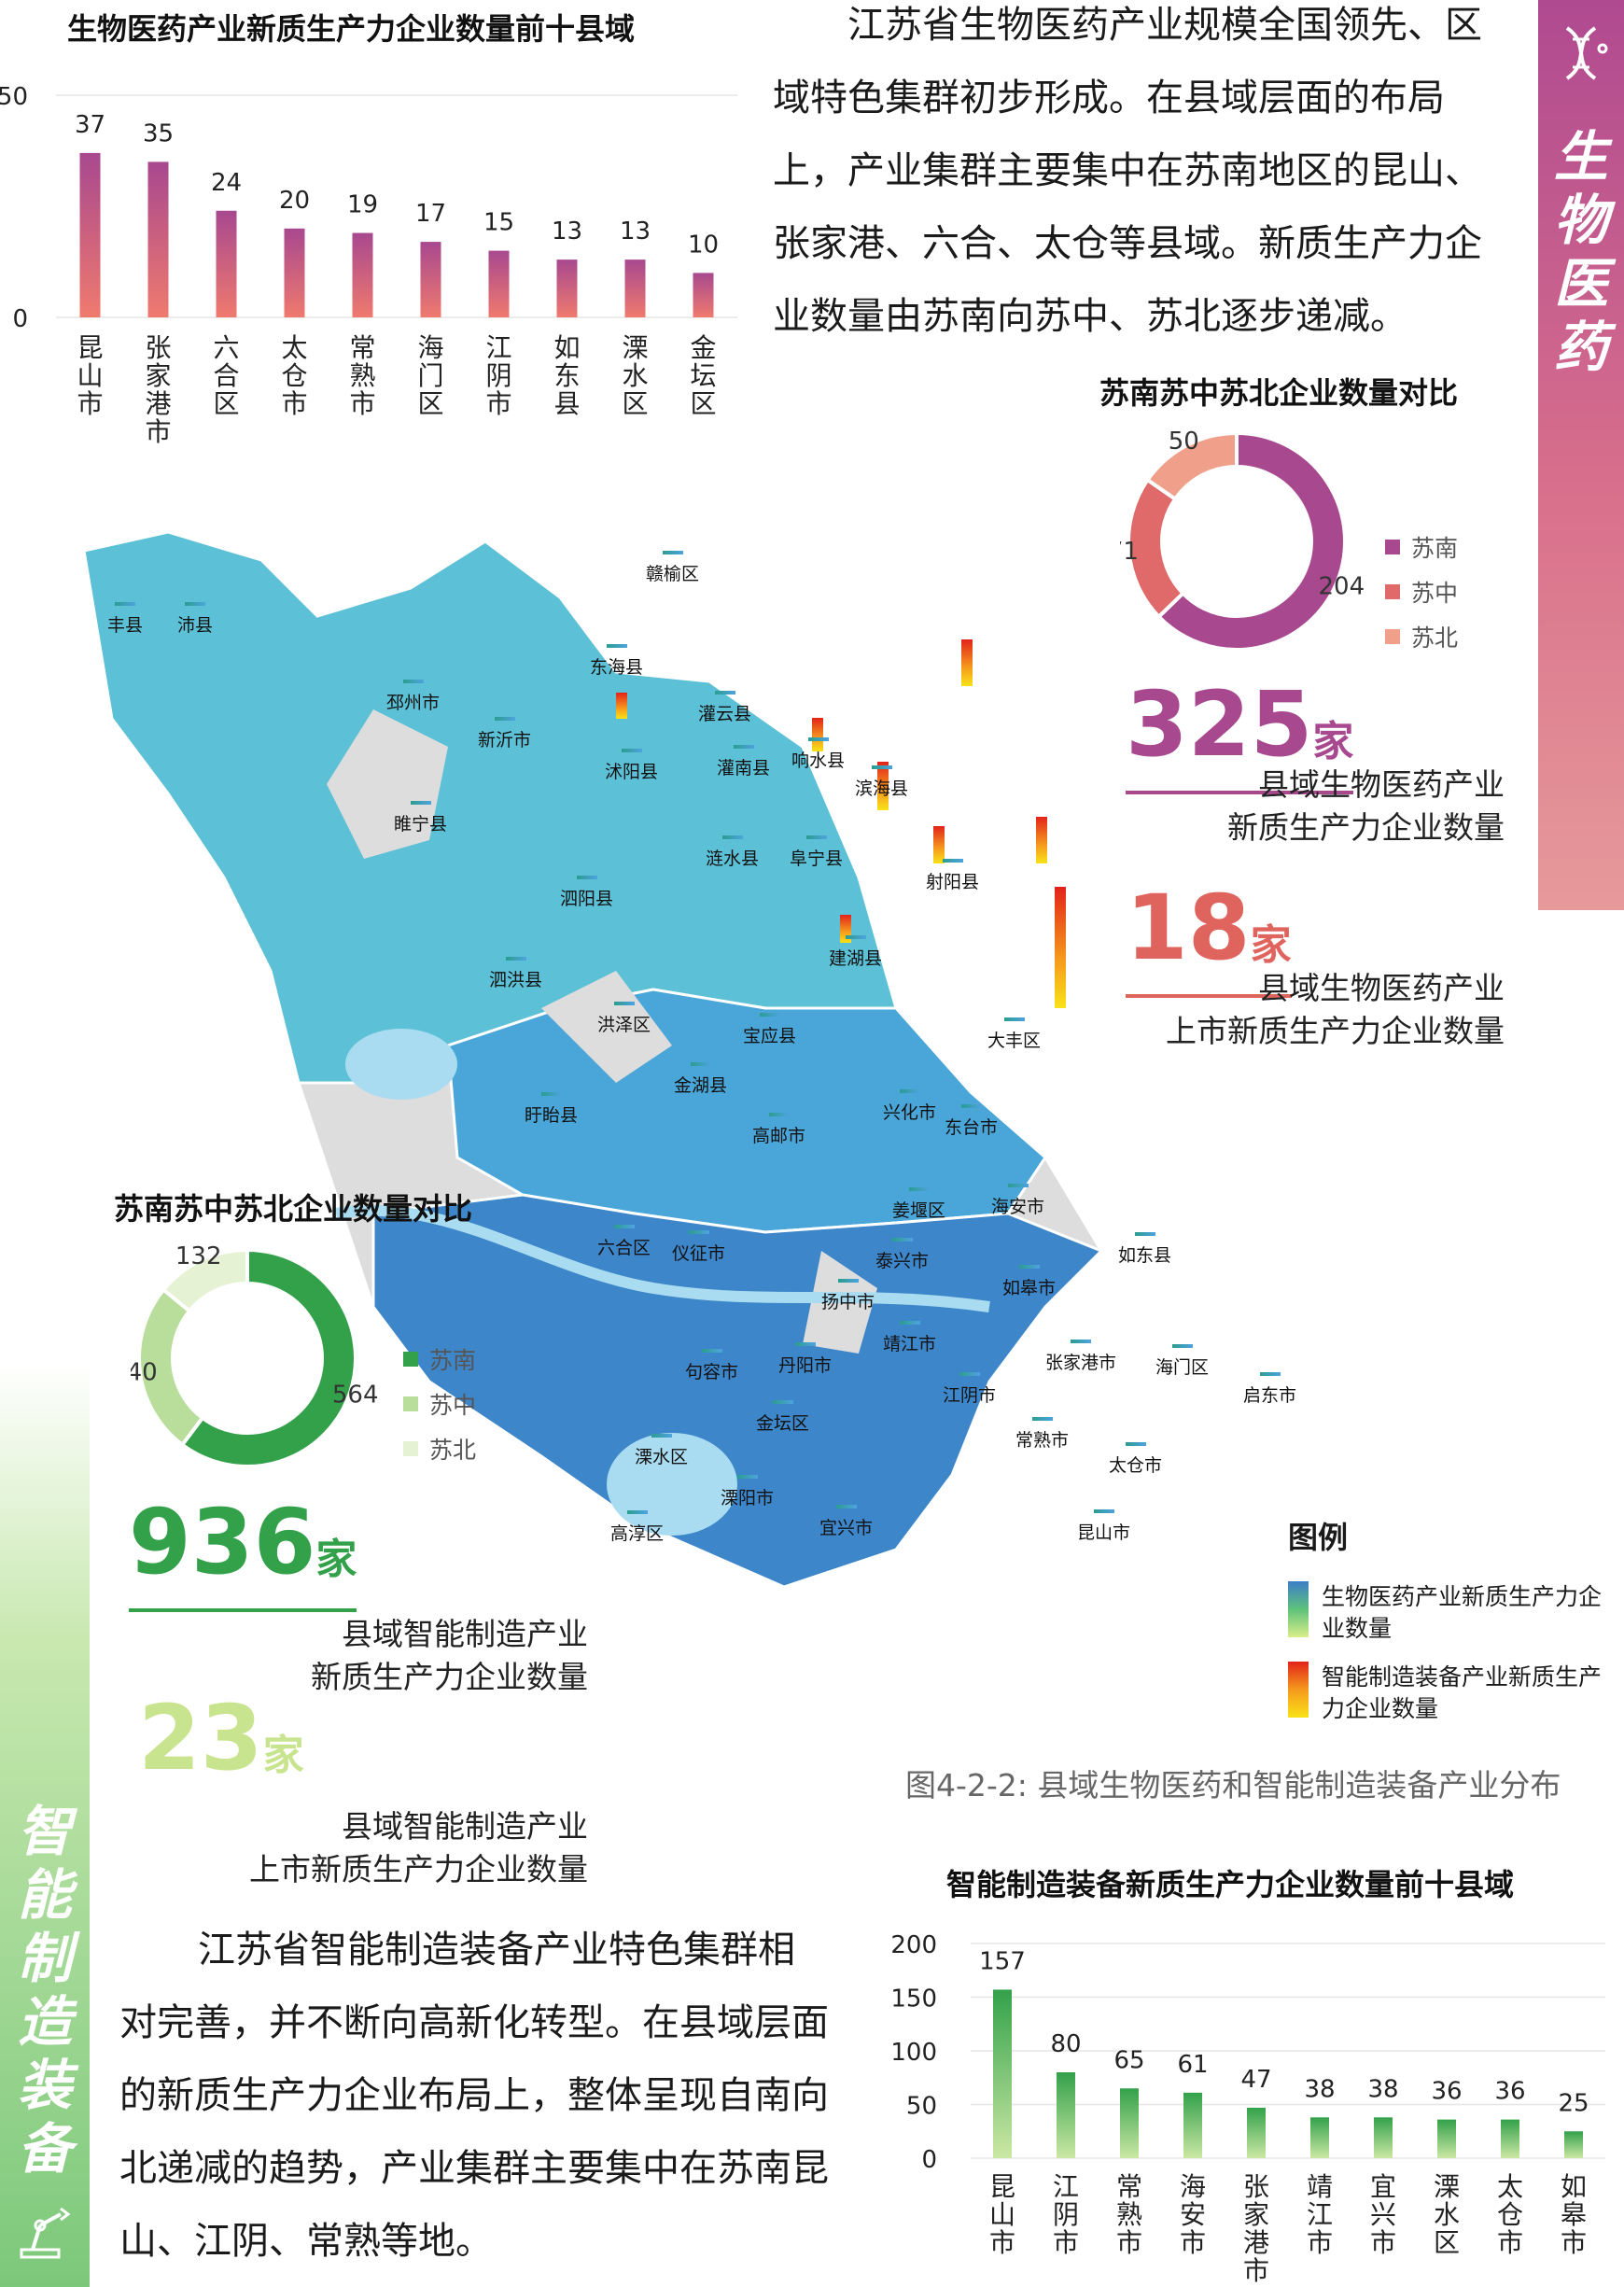  I want to click on smart-tag-text: 智能制造装备, so click(45, 1991).